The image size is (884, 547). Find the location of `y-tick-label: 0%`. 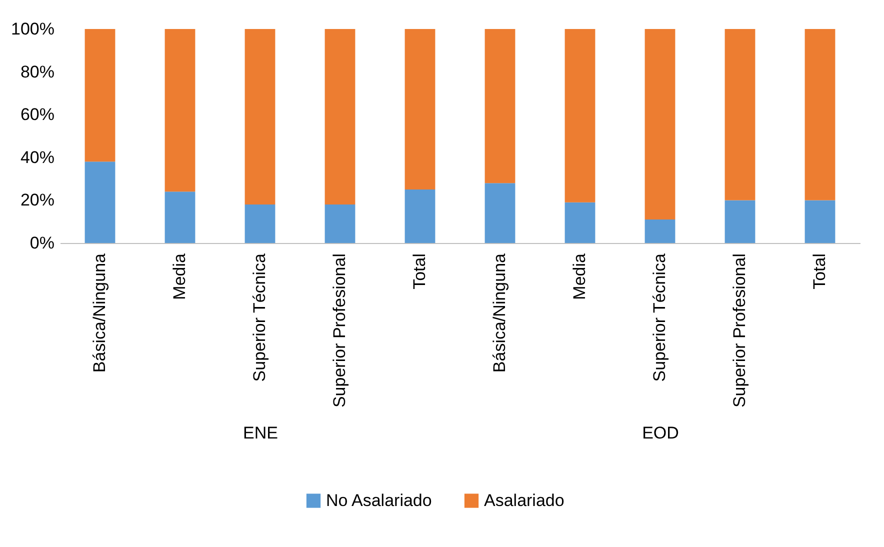

y-tick-label: 0% is located at coordinates (42, 243).